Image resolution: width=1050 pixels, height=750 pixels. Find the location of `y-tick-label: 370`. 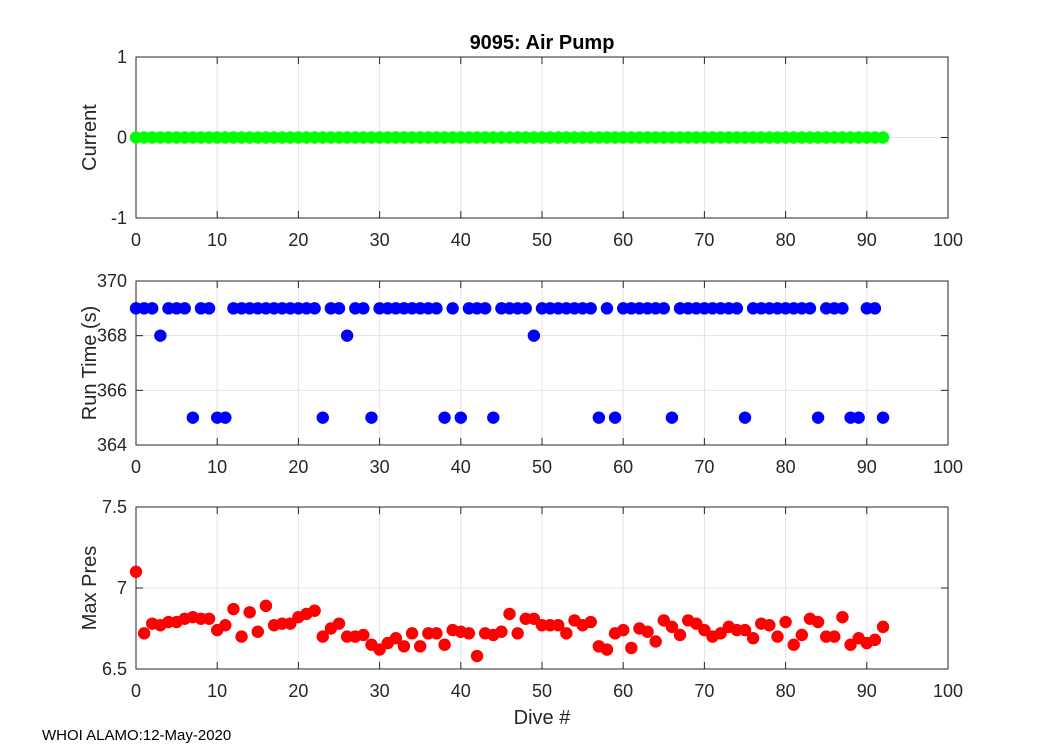

y-tick-label: 370 is located at coordinates (112, 281).